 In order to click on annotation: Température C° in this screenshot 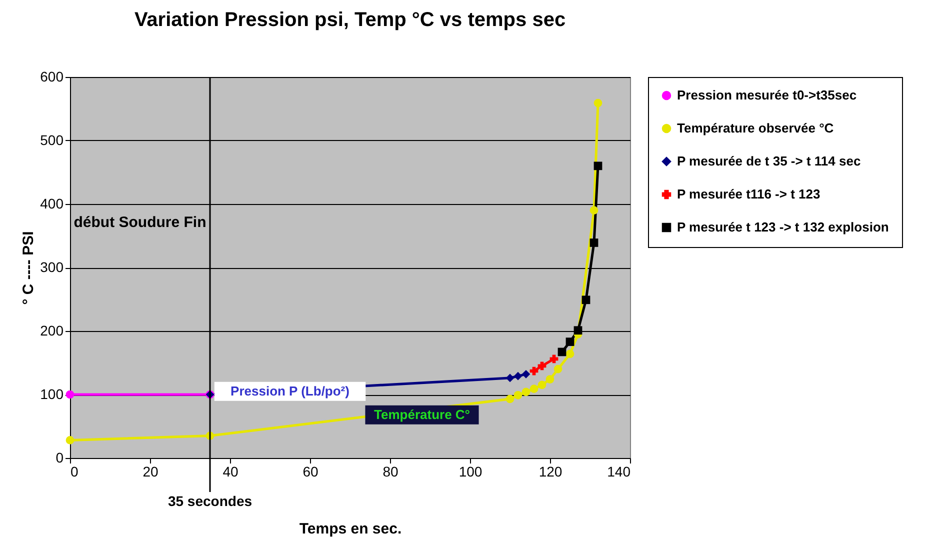, I will do `click(422, 414)`.